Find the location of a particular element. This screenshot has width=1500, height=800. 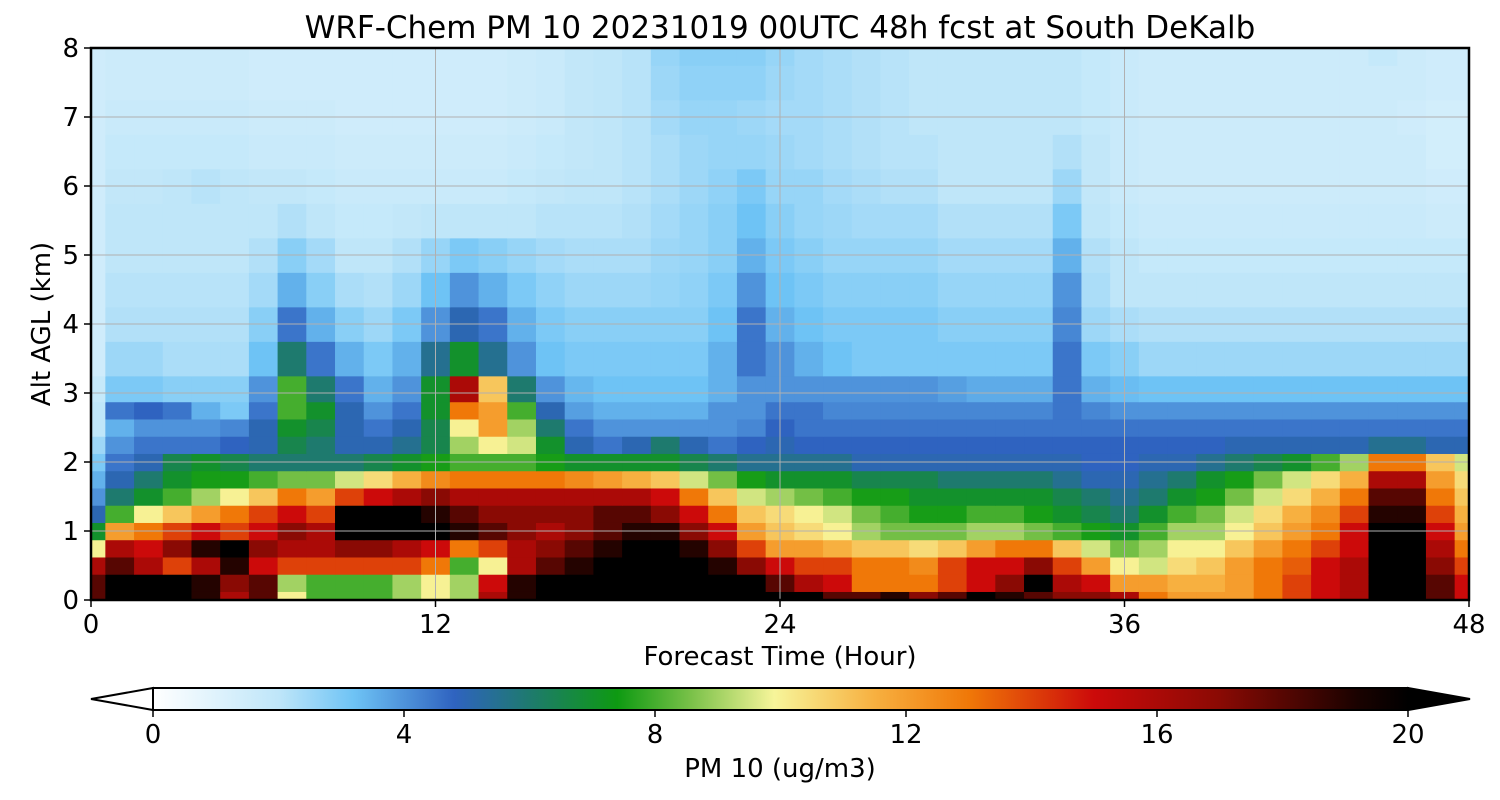

y-tick-label: 8 is located at coordinates (70, 49).